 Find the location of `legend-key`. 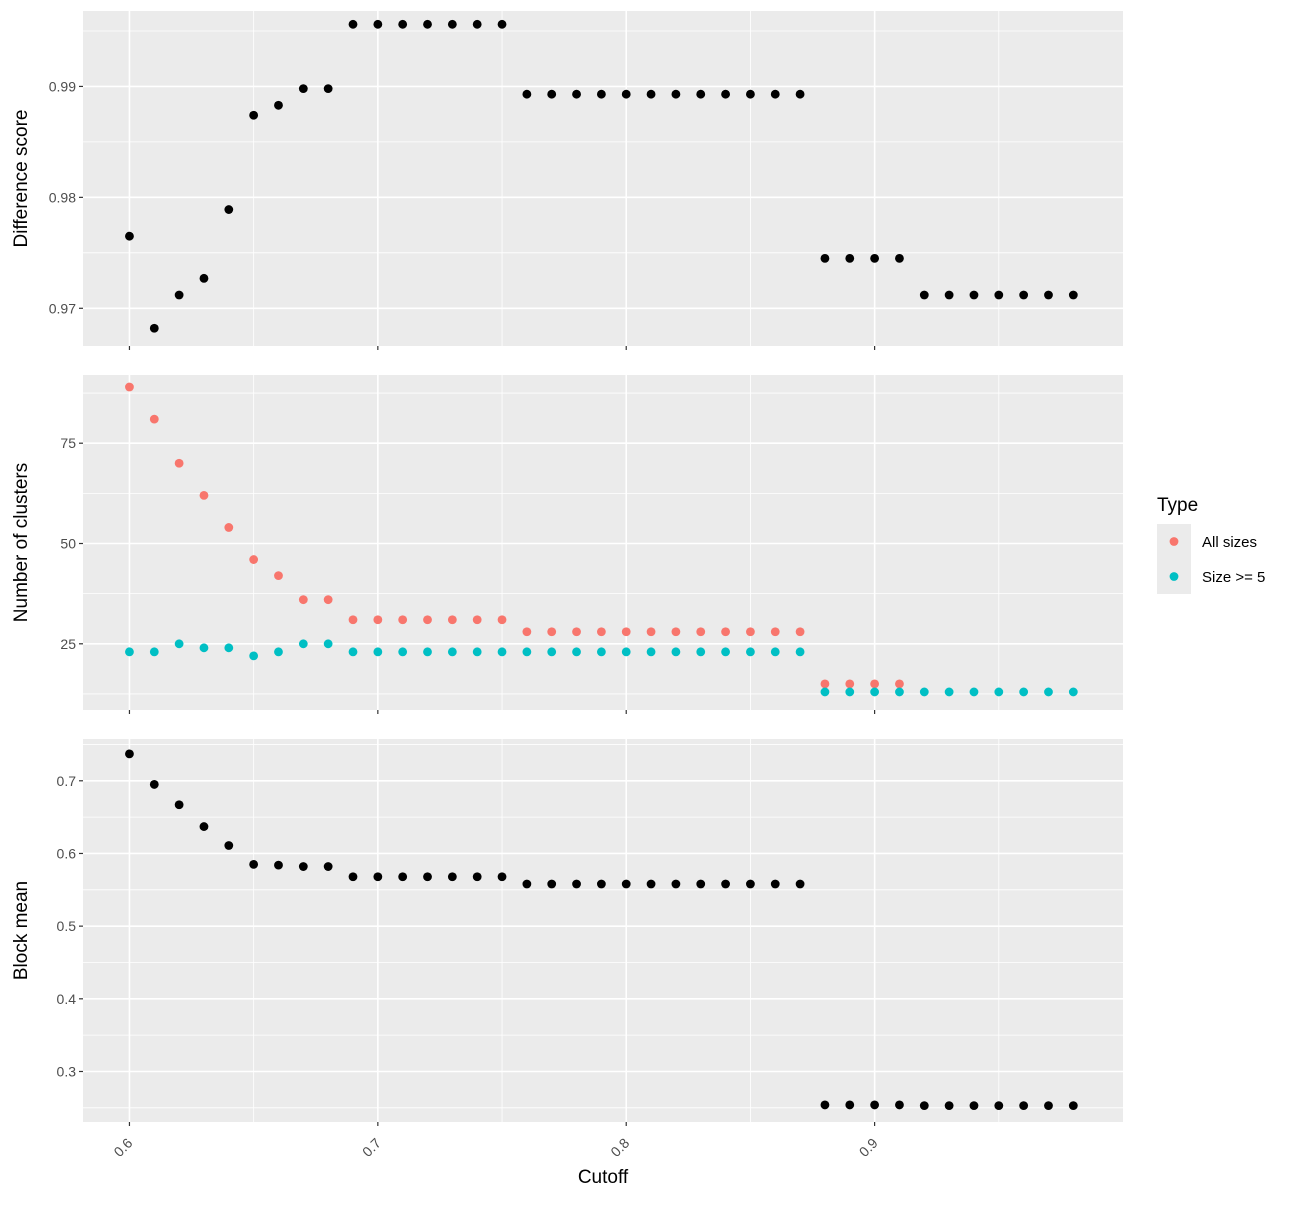

legend-key is located at coordinates (1174, 576).